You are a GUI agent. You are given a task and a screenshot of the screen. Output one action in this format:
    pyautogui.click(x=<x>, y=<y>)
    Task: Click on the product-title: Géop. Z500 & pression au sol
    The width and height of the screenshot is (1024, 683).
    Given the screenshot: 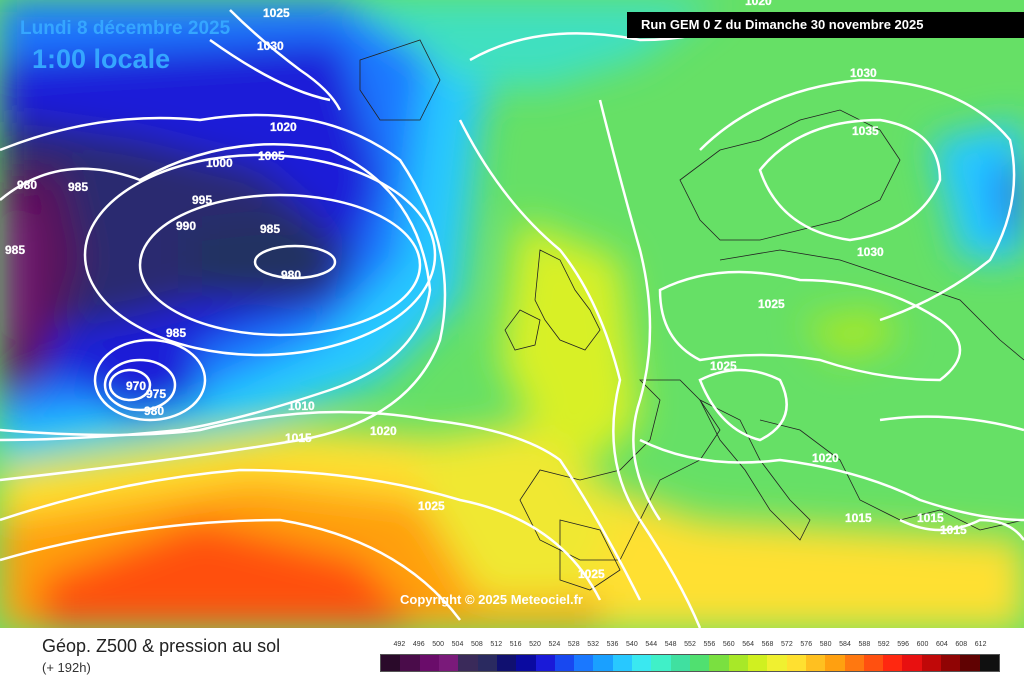 What is the action you would take?
    pyautogui.click(x=161, y=646)
    